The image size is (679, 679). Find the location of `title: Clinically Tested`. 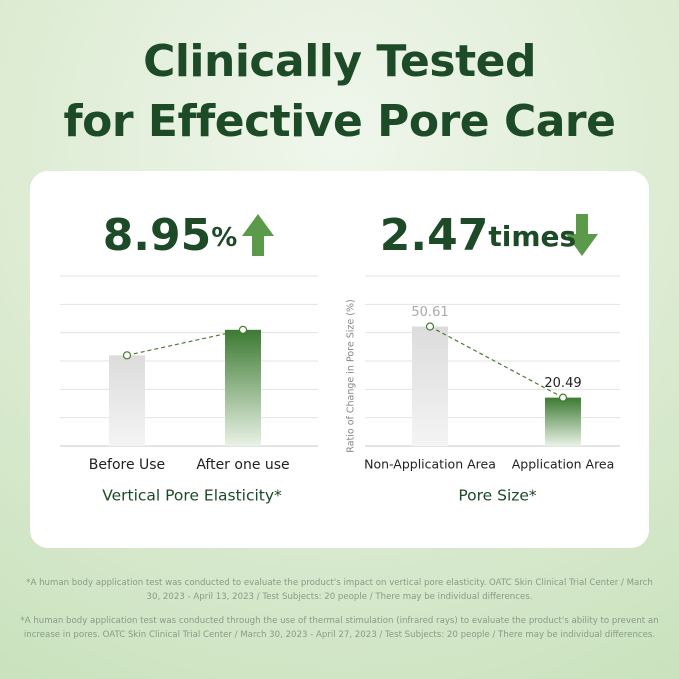

title: Clinically Tested is located at coordinates (339, 61).